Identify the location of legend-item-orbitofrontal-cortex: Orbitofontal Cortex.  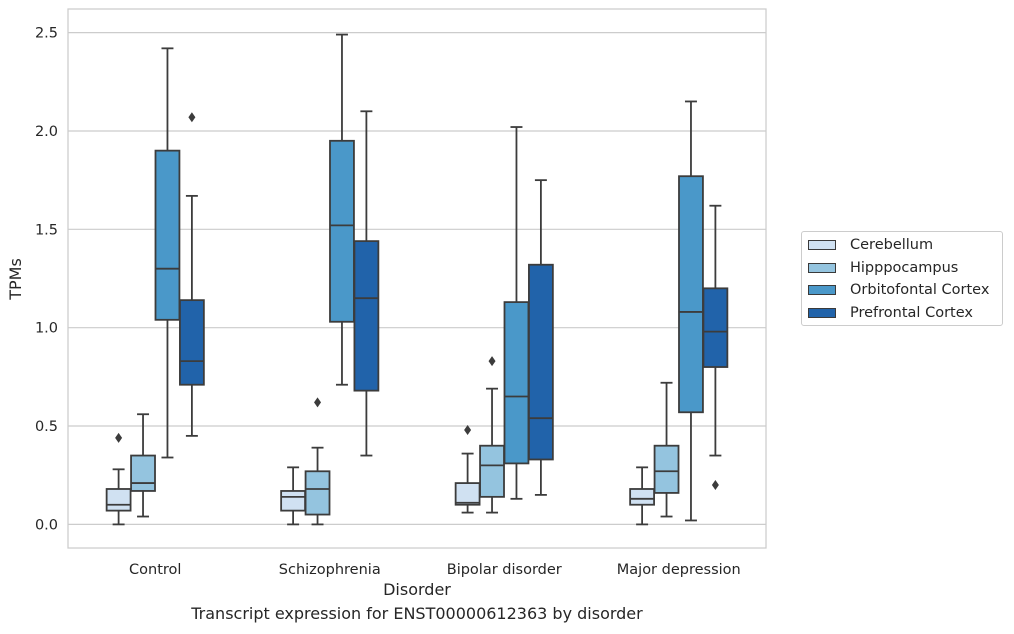
(898, 290).